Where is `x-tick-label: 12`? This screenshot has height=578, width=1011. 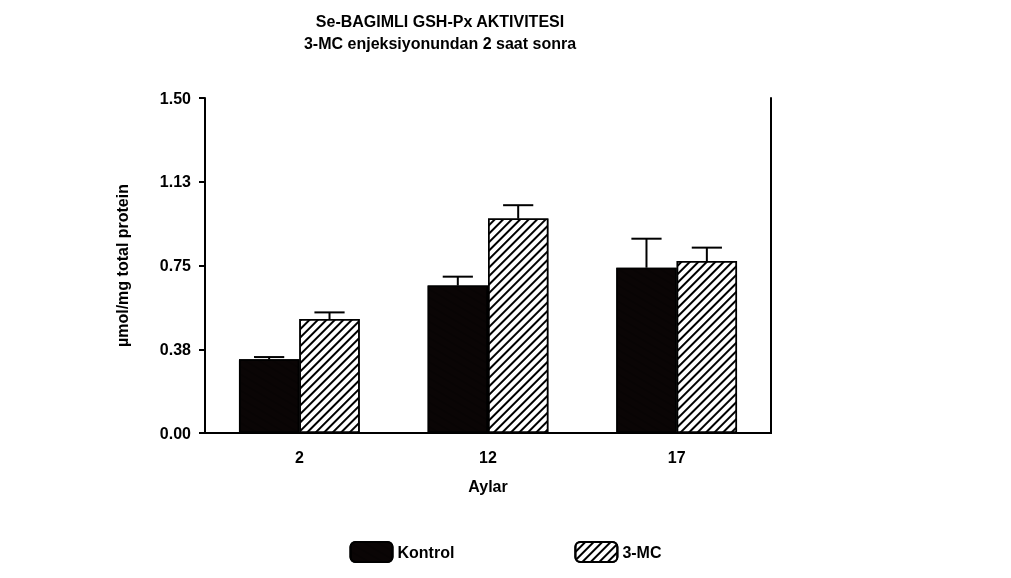
x-tick-label: 12 is located at coordinates (488, 457).